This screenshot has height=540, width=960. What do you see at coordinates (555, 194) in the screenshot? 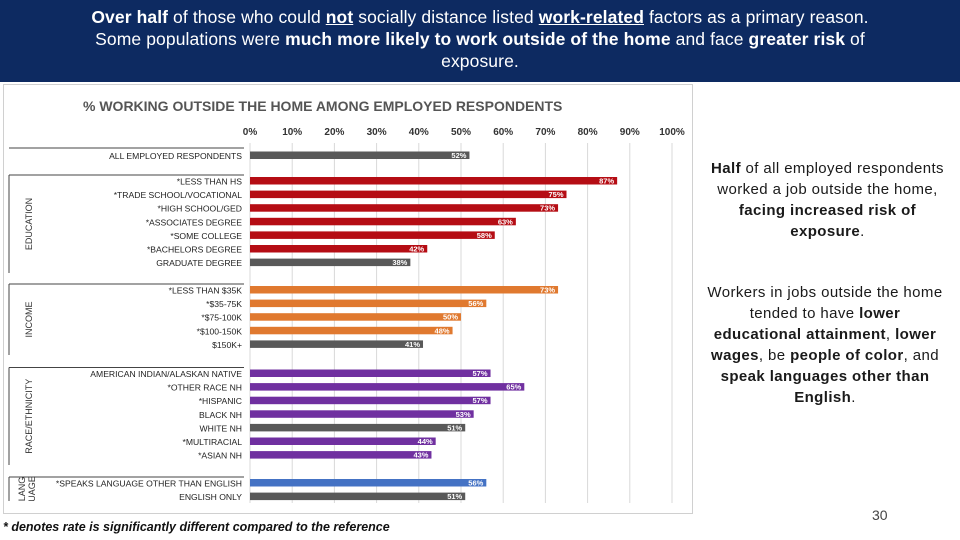
I see `data-label: 75%` at bounding box center [555, 194].